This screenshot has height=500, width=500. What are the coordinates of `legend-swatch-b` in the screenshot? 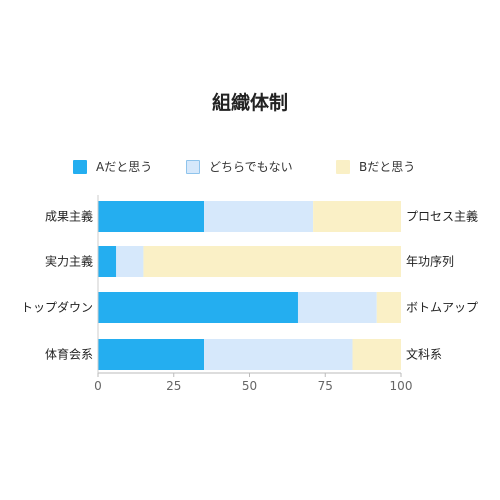 It's located at (343, 166).